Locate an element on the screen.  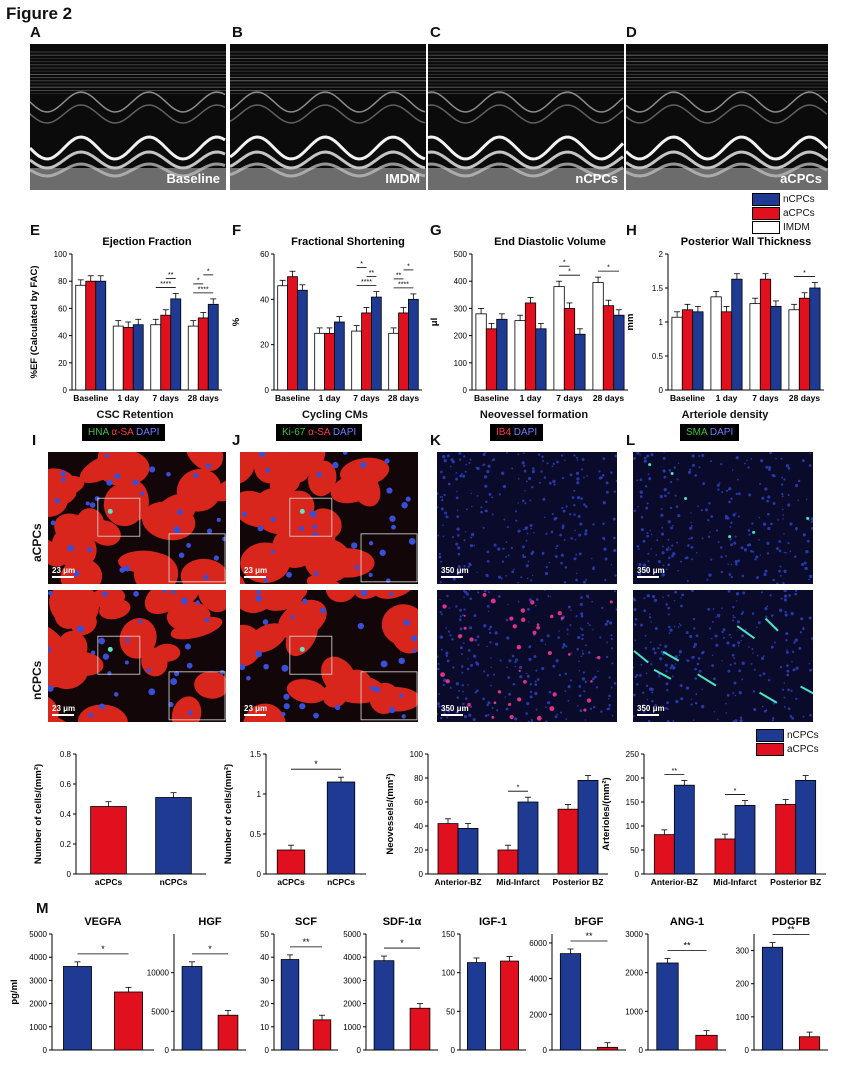
myocyte is located at coordinates (199, 490).